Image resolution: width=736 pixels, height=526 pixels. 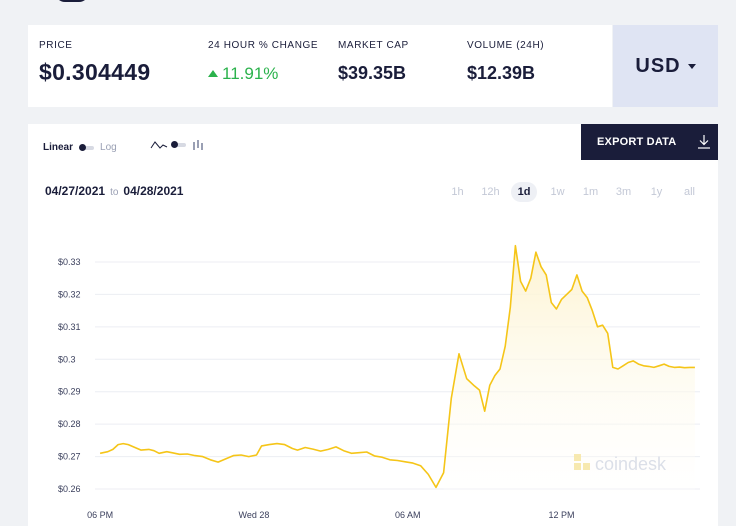 What do you see at coordinates (58, 147) in the screenshot?
I see `linear-option: Linear` at bounding box center [58, 147].